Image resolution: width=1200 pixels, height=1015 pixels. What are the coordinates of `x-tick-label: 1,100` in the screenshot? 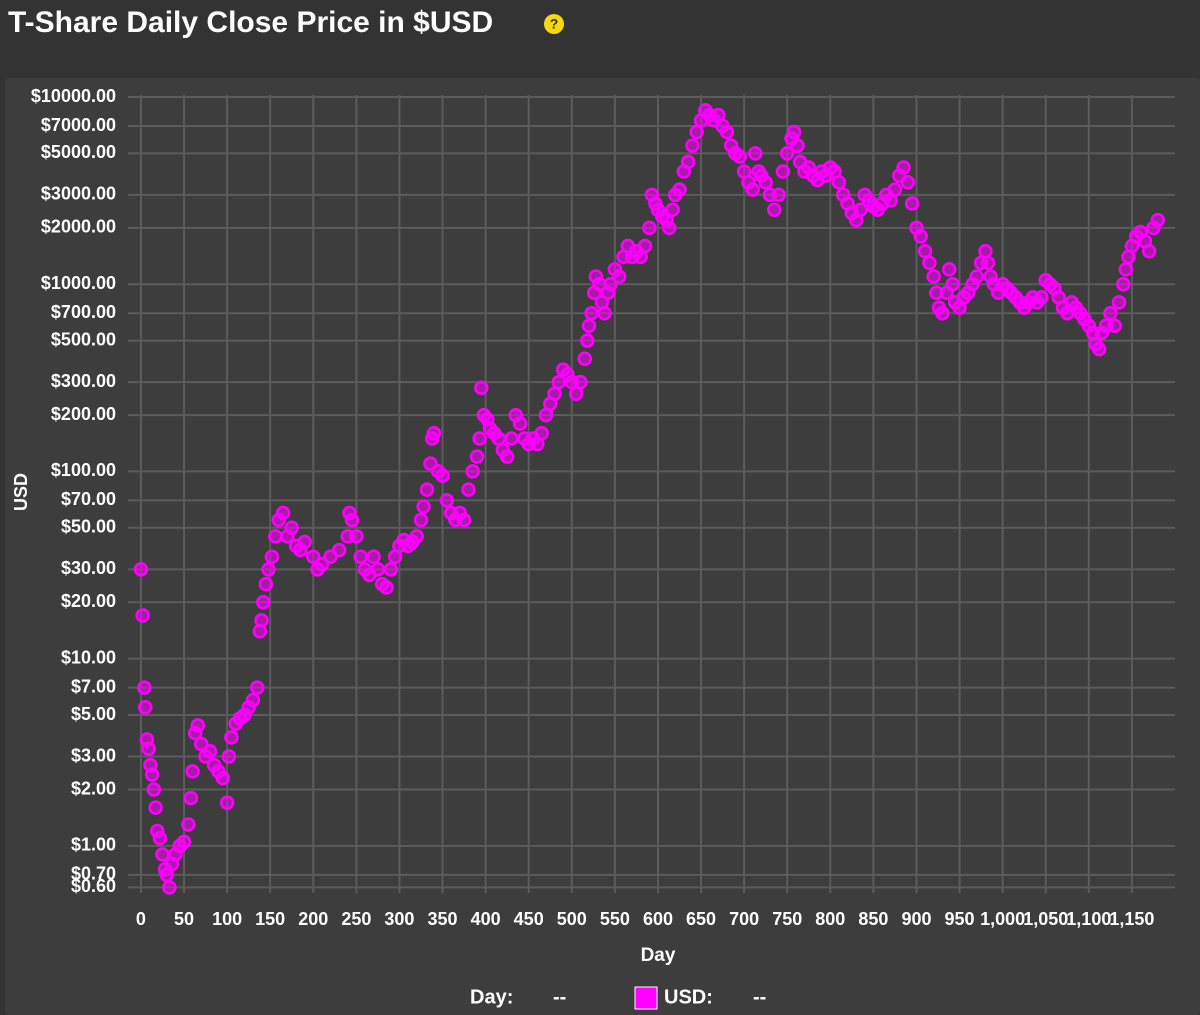 It's located at (1088, 919).